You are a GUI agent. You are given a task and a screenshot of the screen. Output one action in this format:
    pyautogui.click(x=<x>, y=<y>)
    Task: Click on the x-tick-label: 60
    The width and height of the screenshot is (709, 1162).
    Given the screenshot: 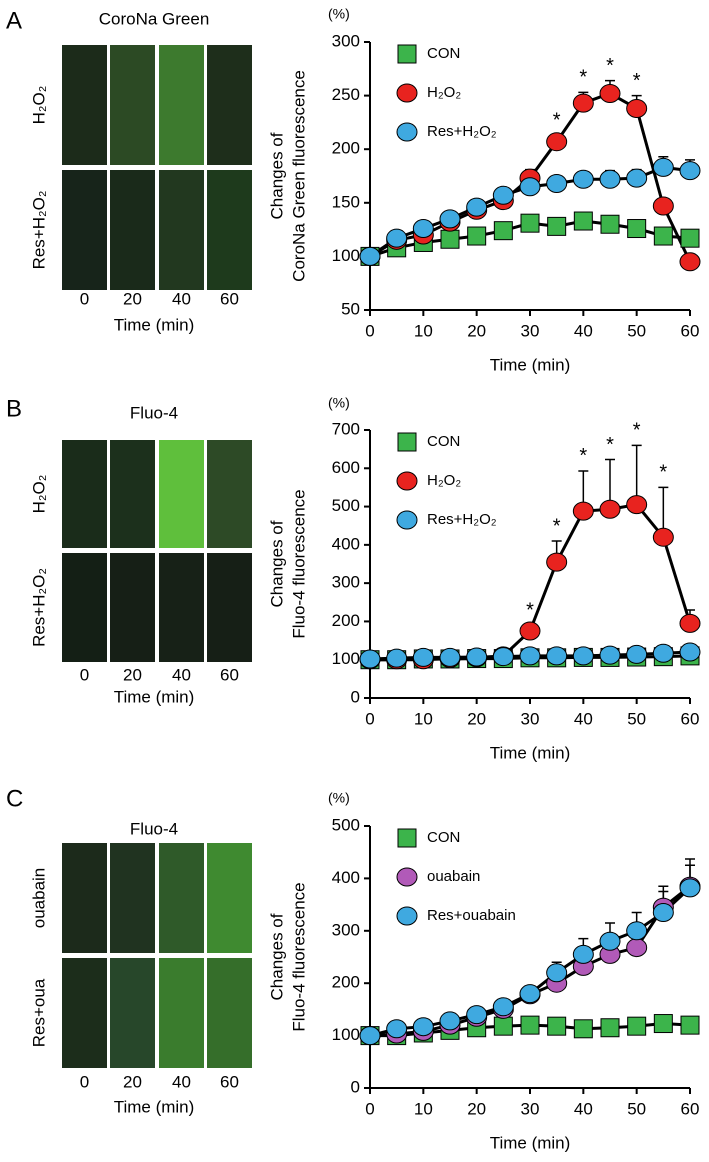 What is the action you would take?
    pyautogui.click(x=690, y=718)
    